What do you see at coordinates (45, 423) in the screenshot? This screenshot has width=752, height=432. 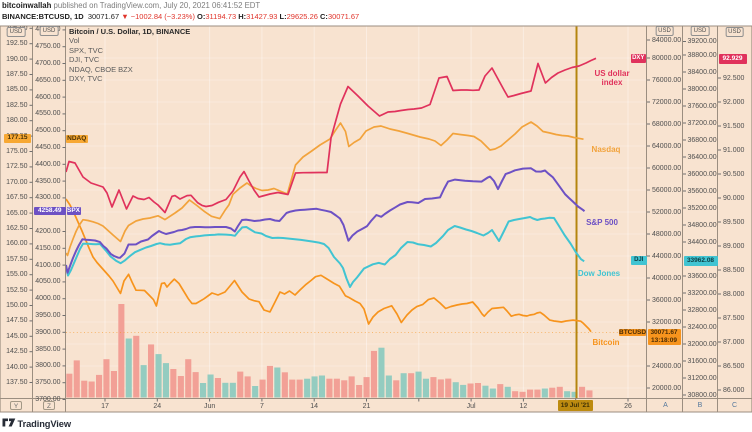 I see `svg-text: TradingView` at bounding box center [45, 423].